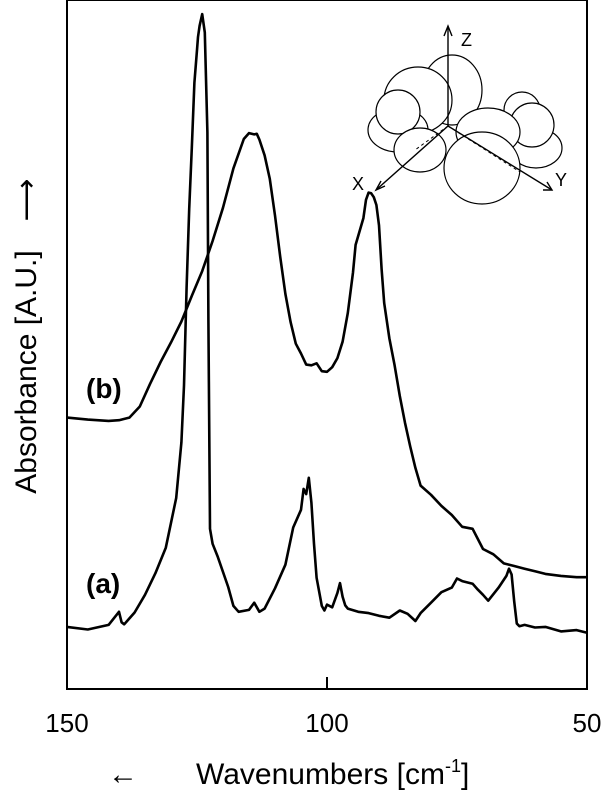 The image size is (607, 804). Describe the element at coordinates (320, 774) in the screenshot. I see `x-axis-label-main: Wavenumbers [cm` at that location.